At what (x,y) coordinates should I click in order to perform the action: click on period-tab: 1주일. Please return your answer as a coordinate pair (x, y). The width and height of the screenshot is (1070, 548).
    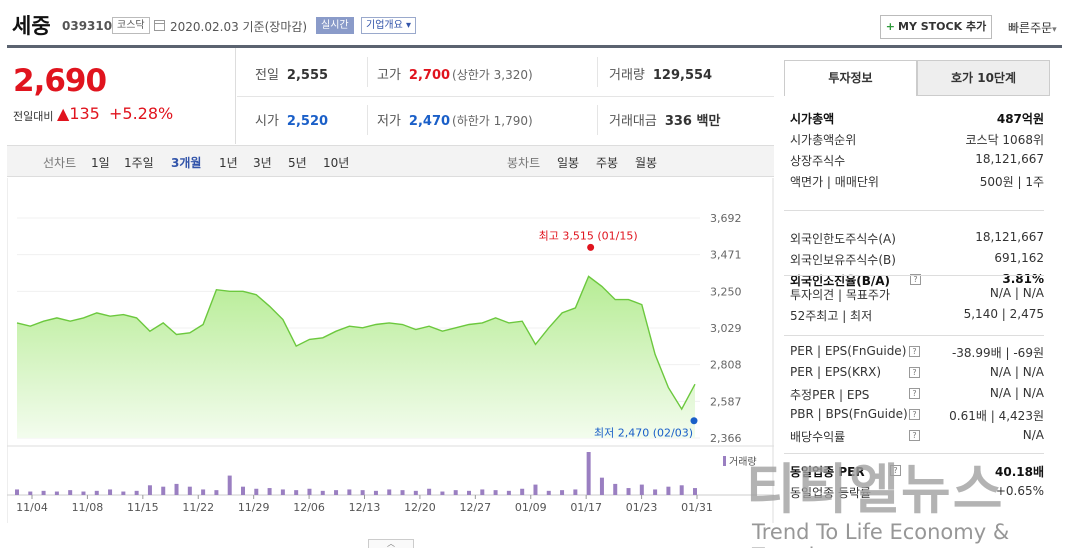
    Looking at the image, I should click on (139, 163).